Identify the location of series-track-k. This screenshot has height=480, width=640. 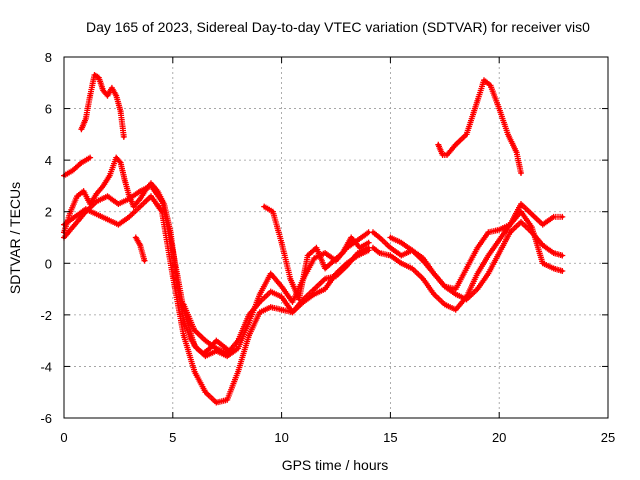
(476, 247).